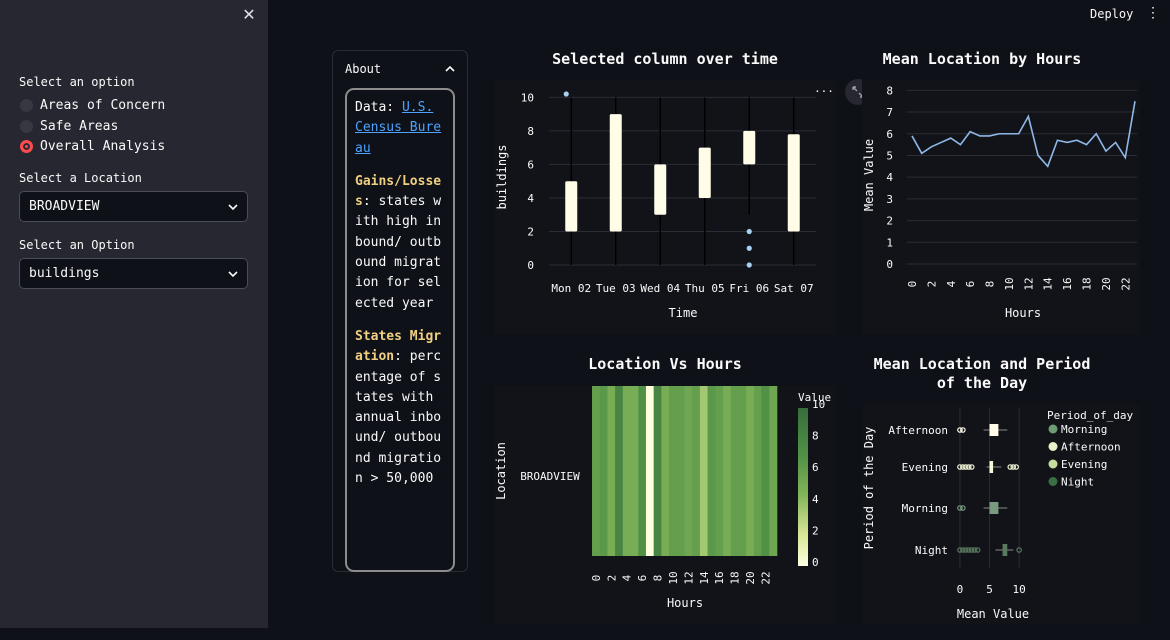 The height and width of the screenshot is (640, 1170). I want to click on x-tick-label: 8, so click(990, 284).